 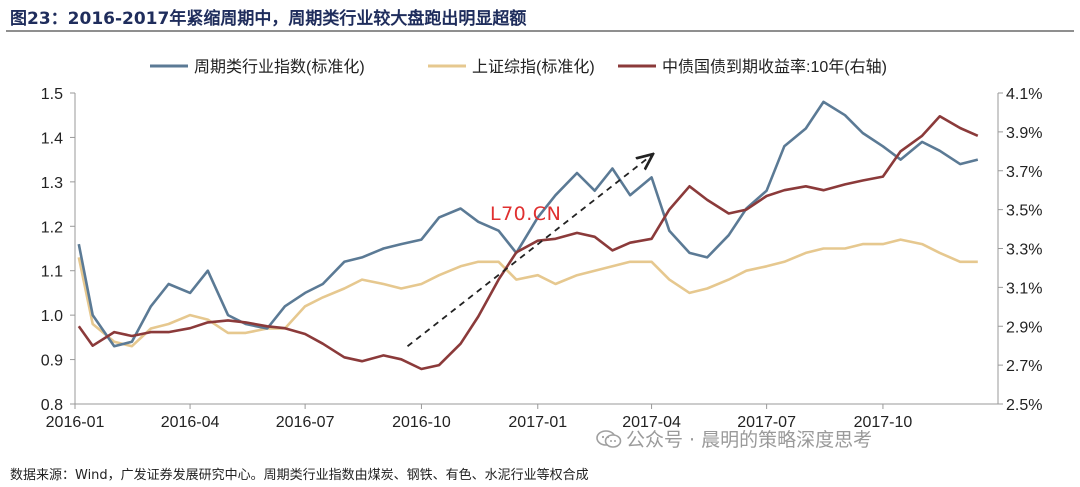 What do you see at coordinates (651, 422) in the screenshot?
I see `x-tick-label: 2017-04` at bounding box center [651, 422].